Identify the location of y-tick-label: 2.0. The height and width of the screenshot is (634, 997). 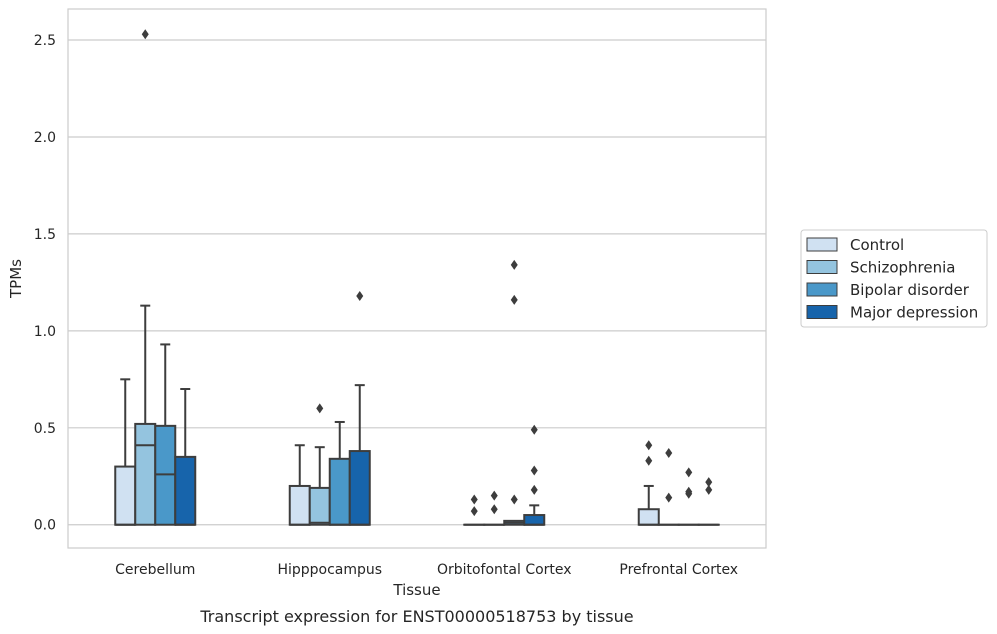
(45, 138).